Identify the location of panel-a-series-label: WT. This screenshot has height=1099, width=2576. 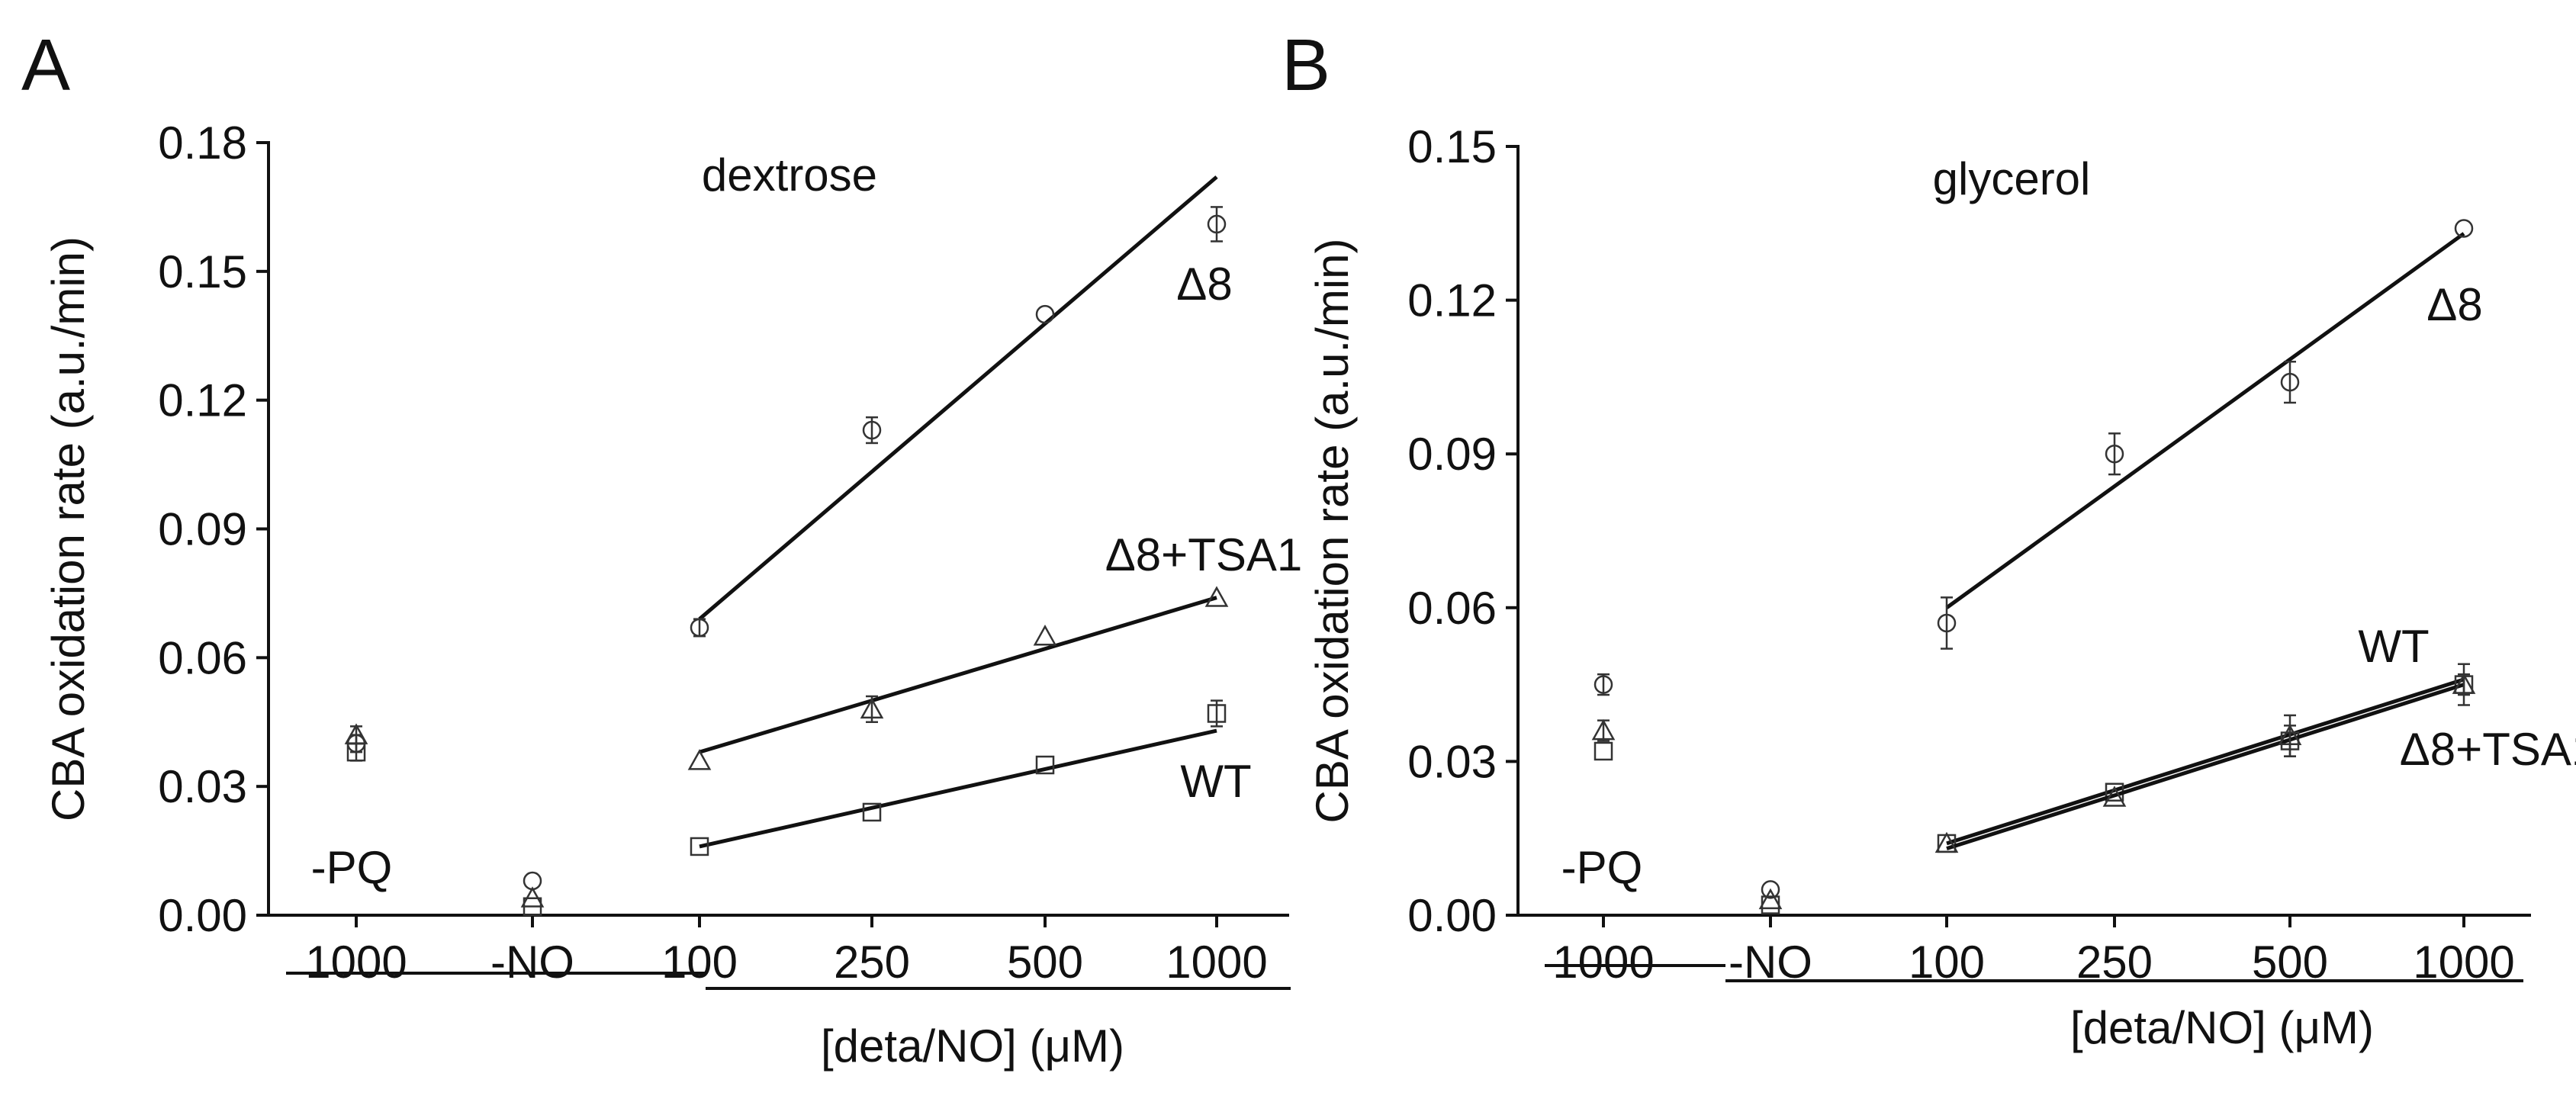
(1215, 782).